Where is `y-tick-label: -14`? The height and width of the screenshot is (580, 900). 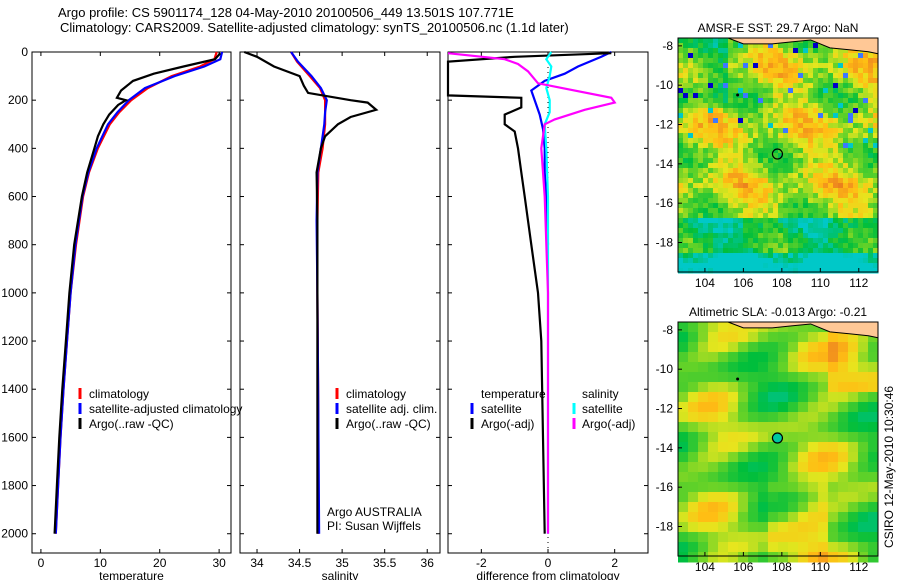 y-tick-label: -14 is located at coordinates (665, 164).